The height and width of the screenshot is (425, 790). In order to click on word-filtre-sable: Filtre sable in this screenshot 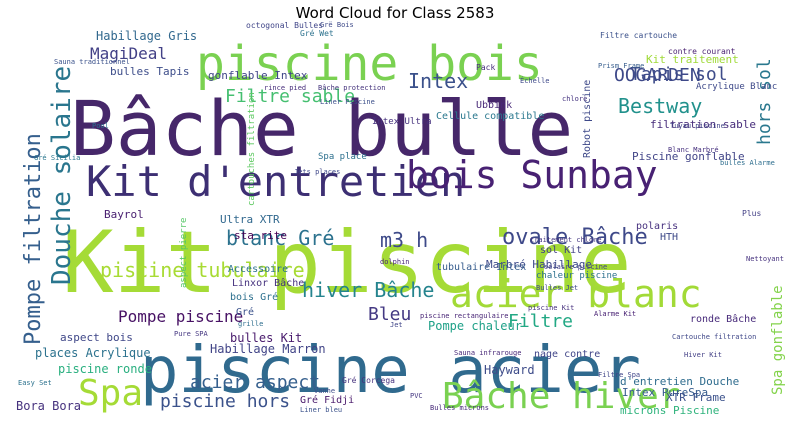, I will do `click(290, 96)`.